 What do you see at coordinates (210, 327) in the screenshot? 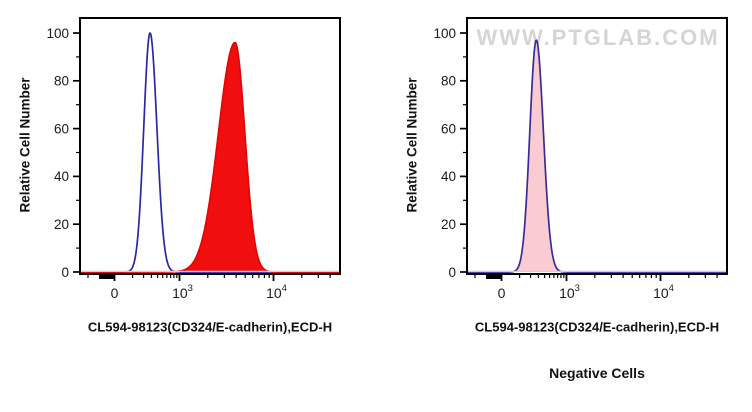
I see `x-axis-title-left: CL594-98123(CD324/E-cadherin),ECD-H` at bounding box center [210, 327].